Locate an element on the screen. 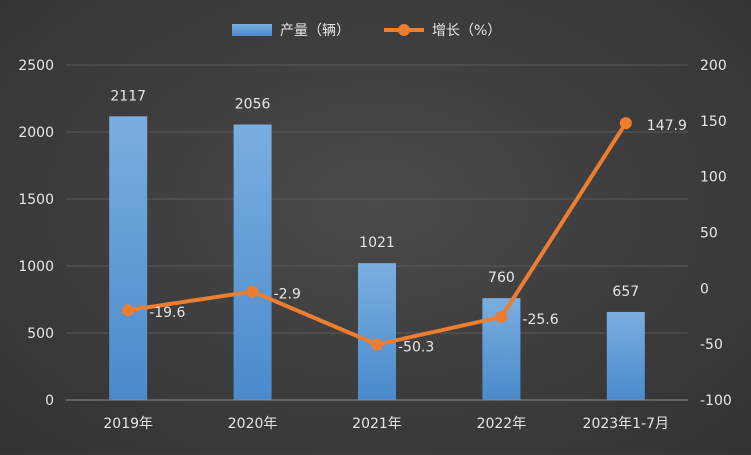 This screenshot has height=455, width=751. x-tick-label: 2021年 is located at coordinates (377, 424).